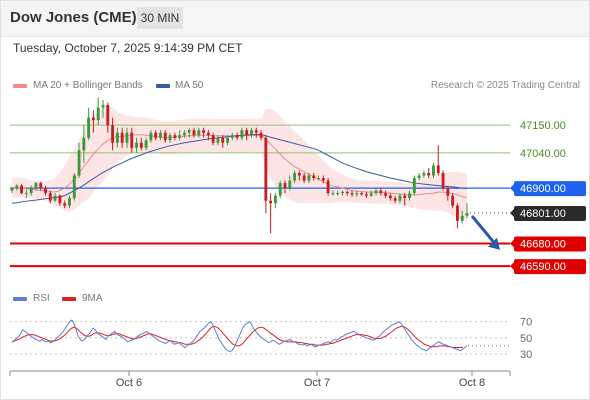  I want to click on price-tag-46801.00, so click(550, 214).